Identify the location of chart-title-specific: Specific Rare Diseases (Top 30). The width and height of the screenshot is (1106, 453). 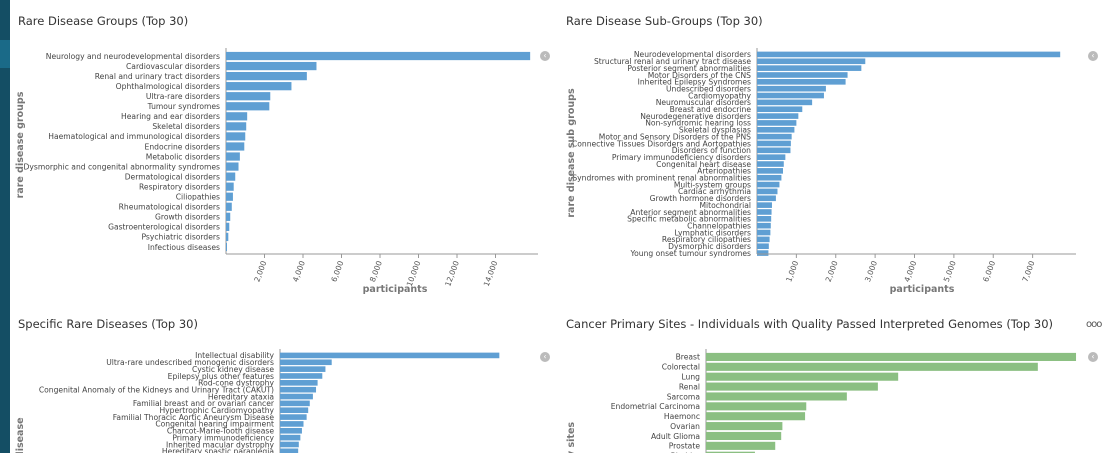
(108, 324).